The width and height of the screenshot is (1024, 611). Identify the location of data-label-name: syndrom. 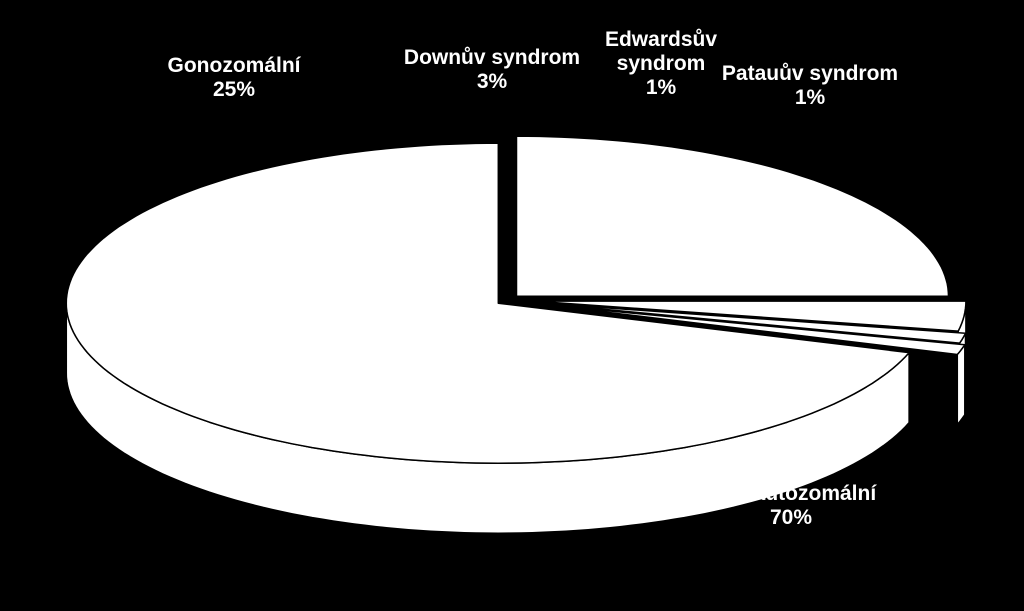
(661, 63).